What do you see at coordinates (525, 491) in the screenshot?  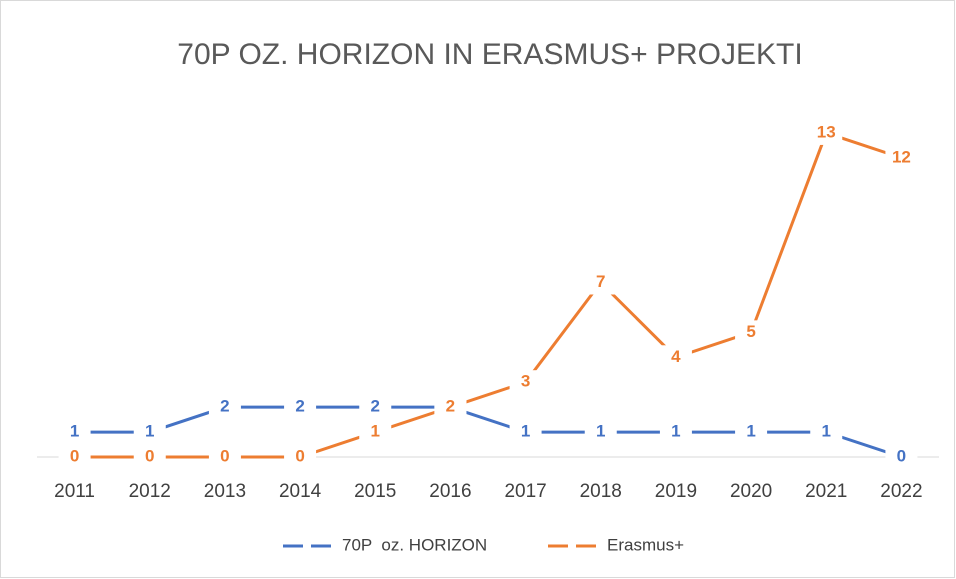 I see `x-tick-label: 2017` at bounding box center [525, 491].